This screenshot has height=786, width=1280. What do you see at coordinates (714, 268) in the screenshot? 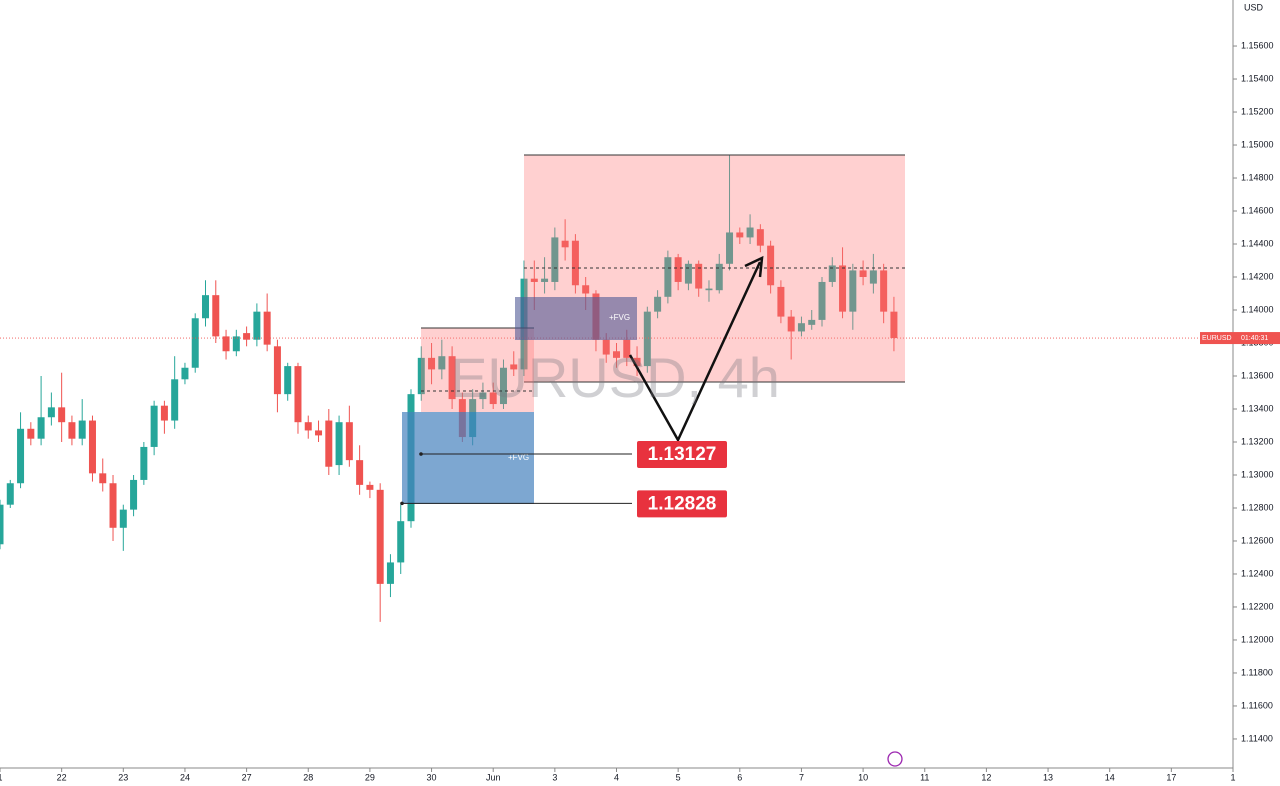
I see `range-zone` at bounding box center [714, 268].